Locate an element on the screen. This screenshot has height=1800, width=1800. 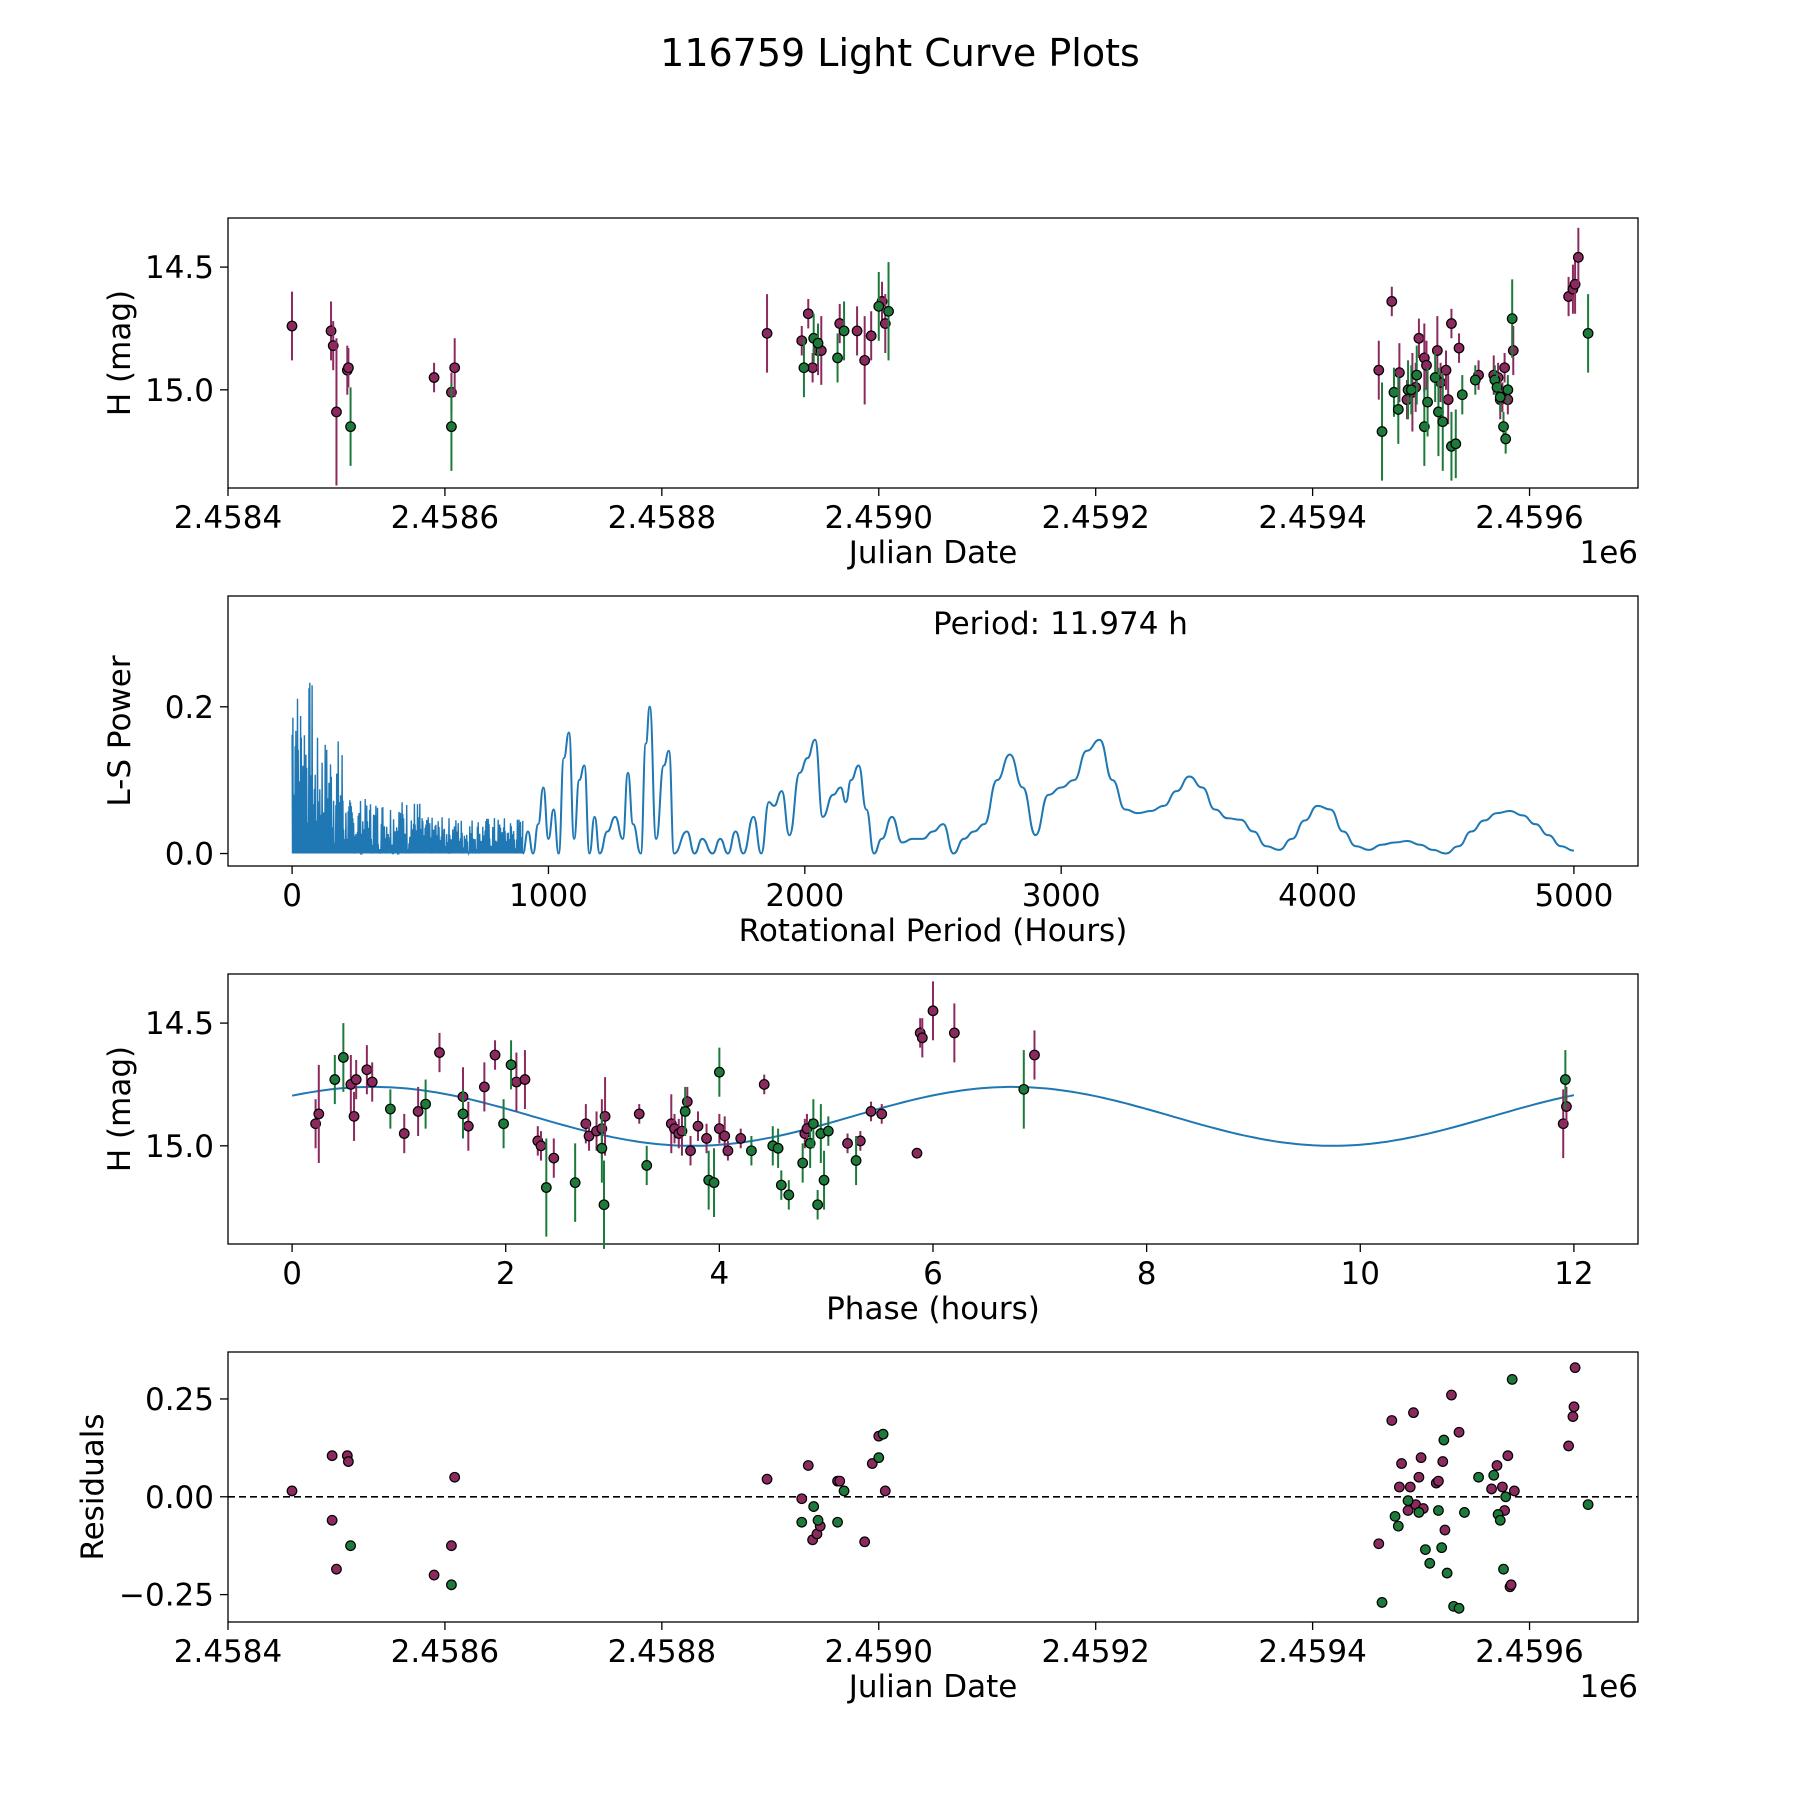
periodogram-smooth-line is located at coordinates (1047, 780).